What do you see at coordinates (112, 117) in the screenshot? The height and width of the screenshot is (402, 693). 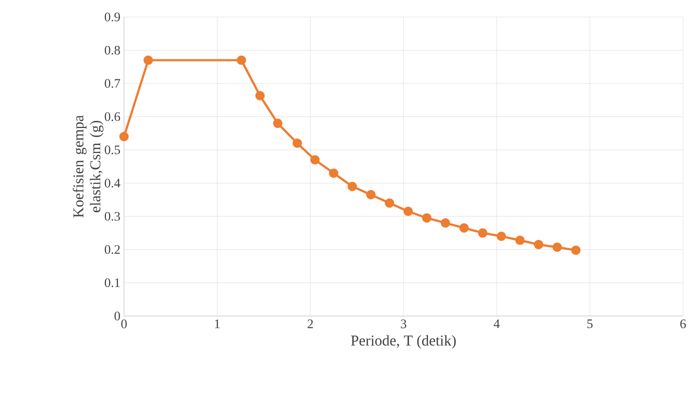 I see `y-tick-label: 0.6` at bounding box center [112, 117].